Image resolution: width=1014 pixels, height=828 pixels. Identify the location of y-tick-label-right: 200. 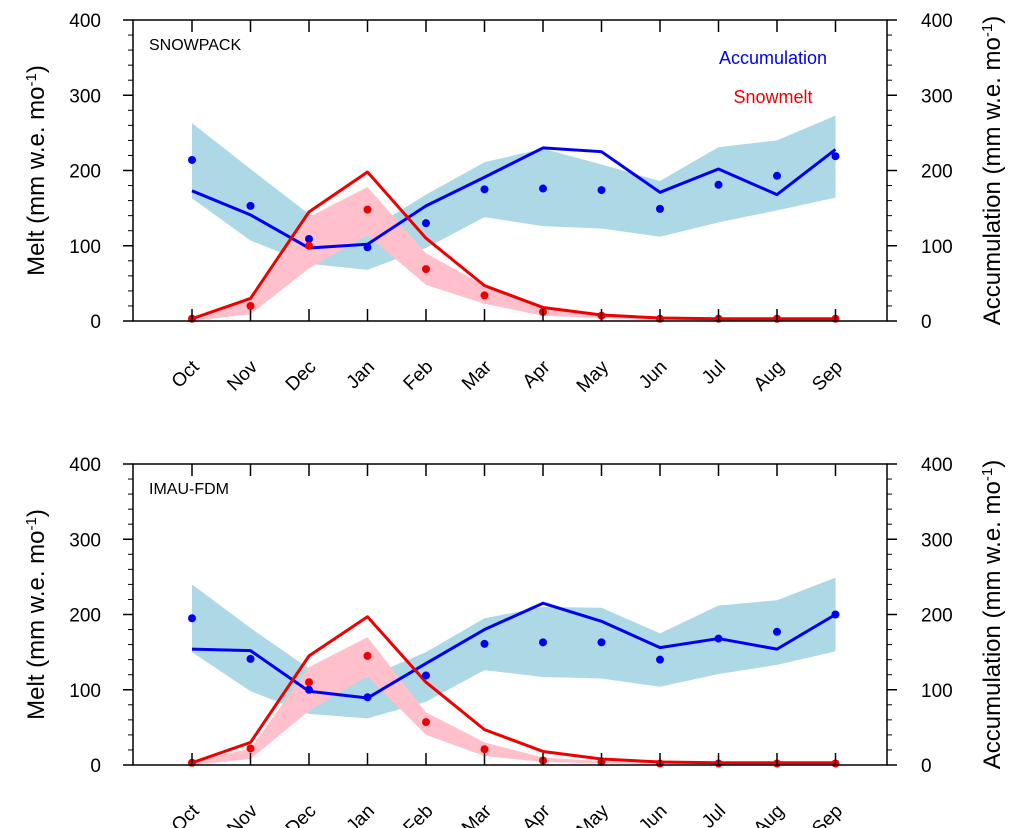
(937, 616).